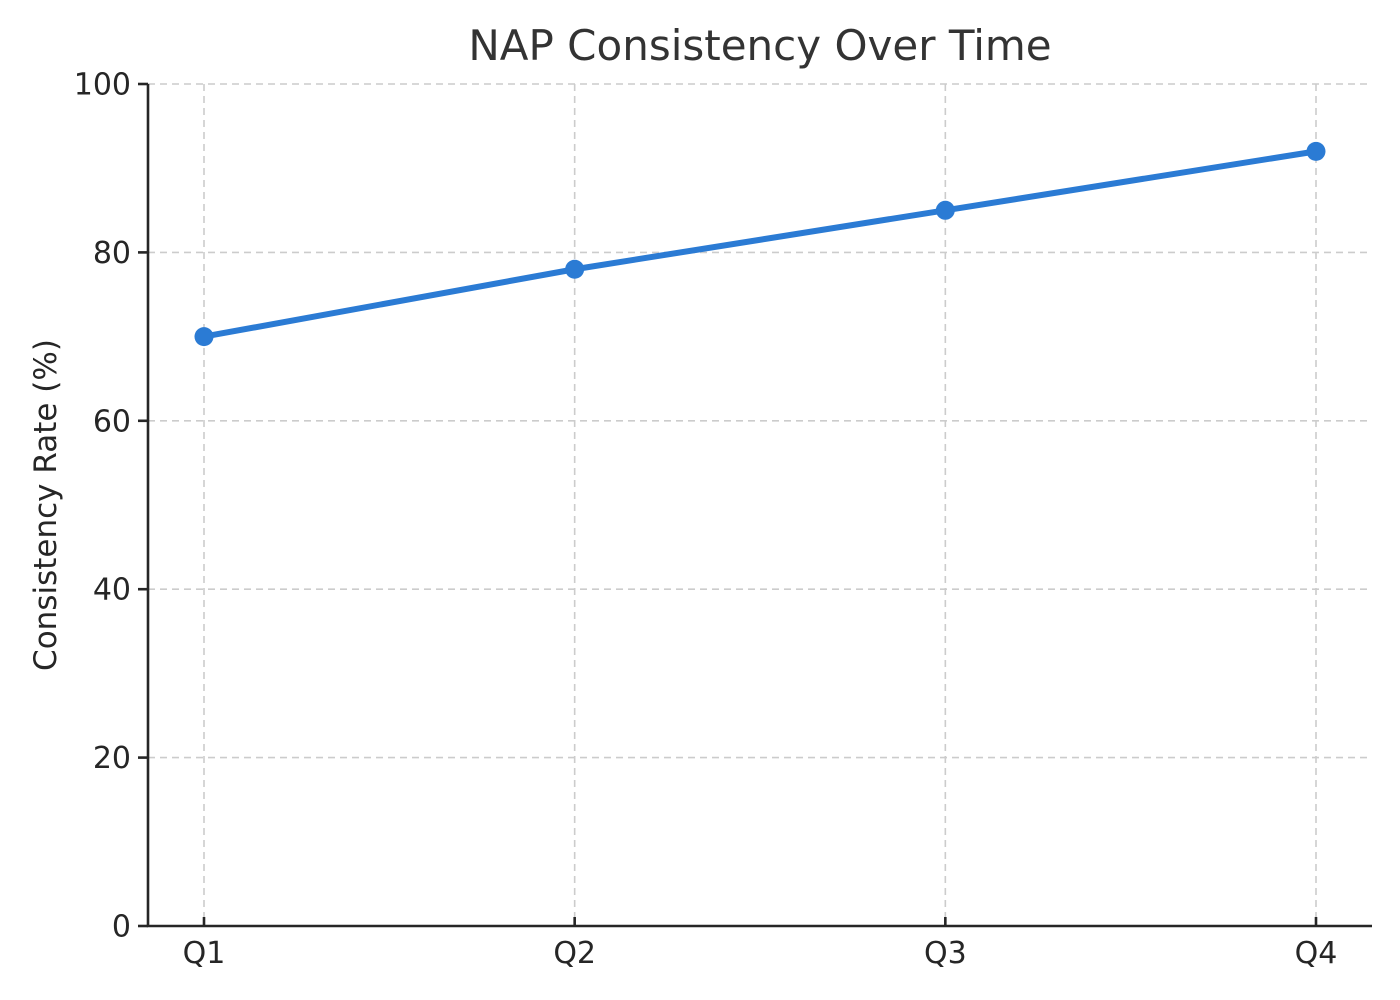 This screenshot has width=1400, height=1000. What do you see at coordinates (112, 590) in the screenshot?
I see `y-tick-label: 40` at bounding box center [112, 590].